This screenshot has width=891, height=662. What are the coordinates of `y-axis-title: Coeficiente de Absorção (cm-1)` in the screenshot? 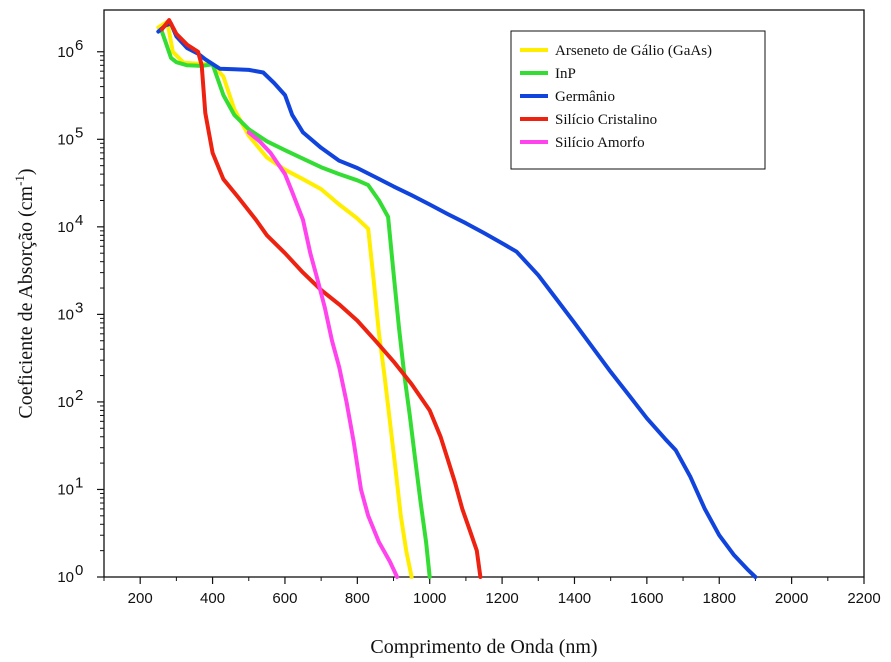 It's located at (24, 293).